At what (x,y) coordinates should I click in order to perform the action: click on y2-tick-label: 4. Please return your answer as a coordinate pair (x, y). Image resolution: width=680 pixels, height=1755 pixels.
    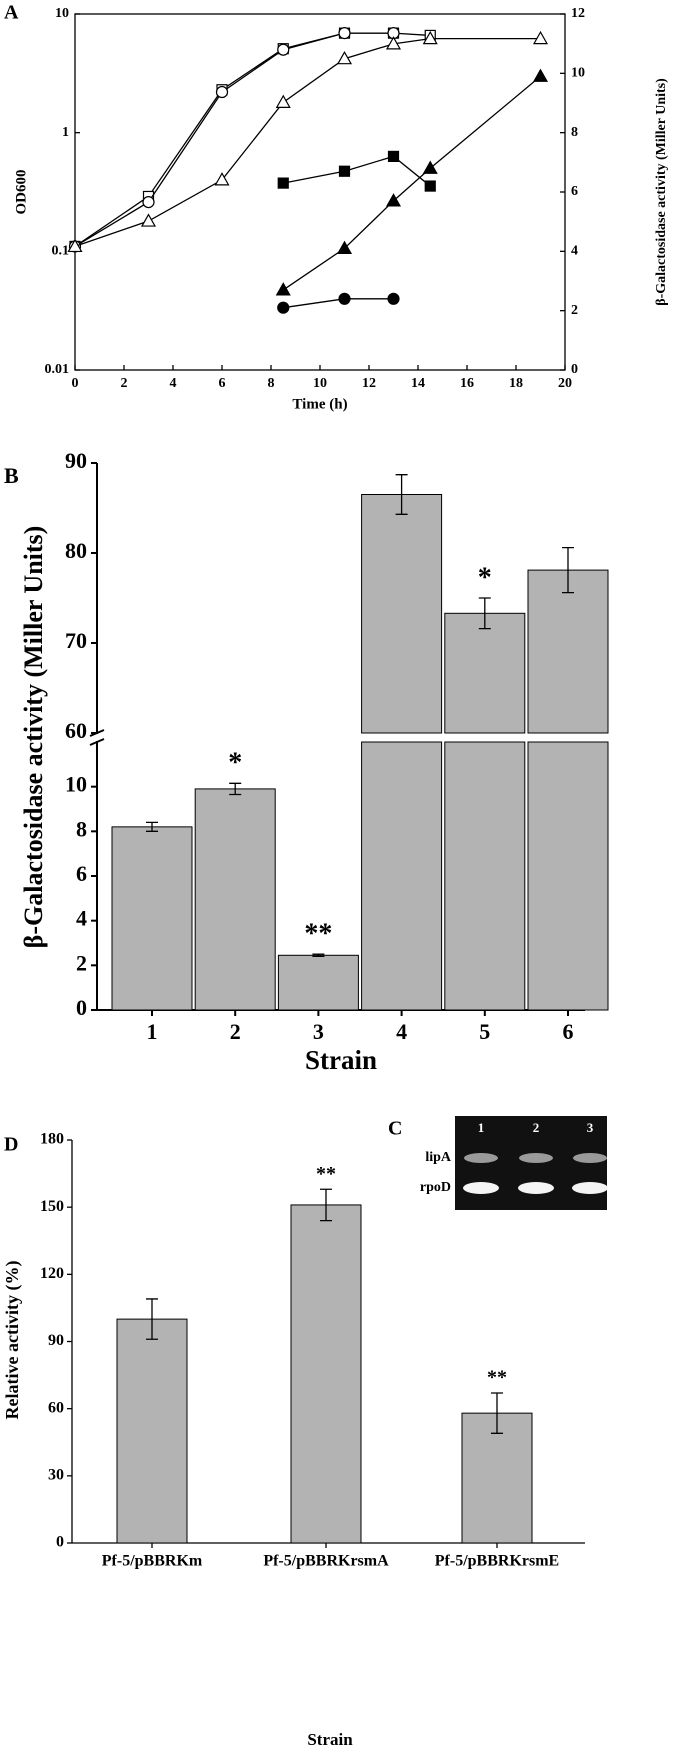
    Looking at the image, I should click on (574, 251).